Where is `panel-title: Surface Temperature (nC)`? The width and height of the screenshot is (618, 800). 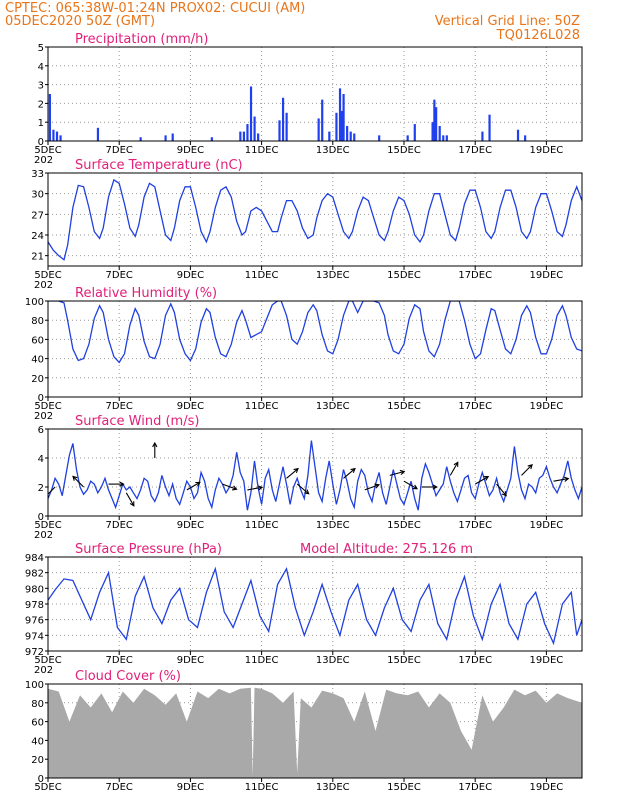 panel-title: Surface Temperature (nC) is located at coordinates (159, 165).